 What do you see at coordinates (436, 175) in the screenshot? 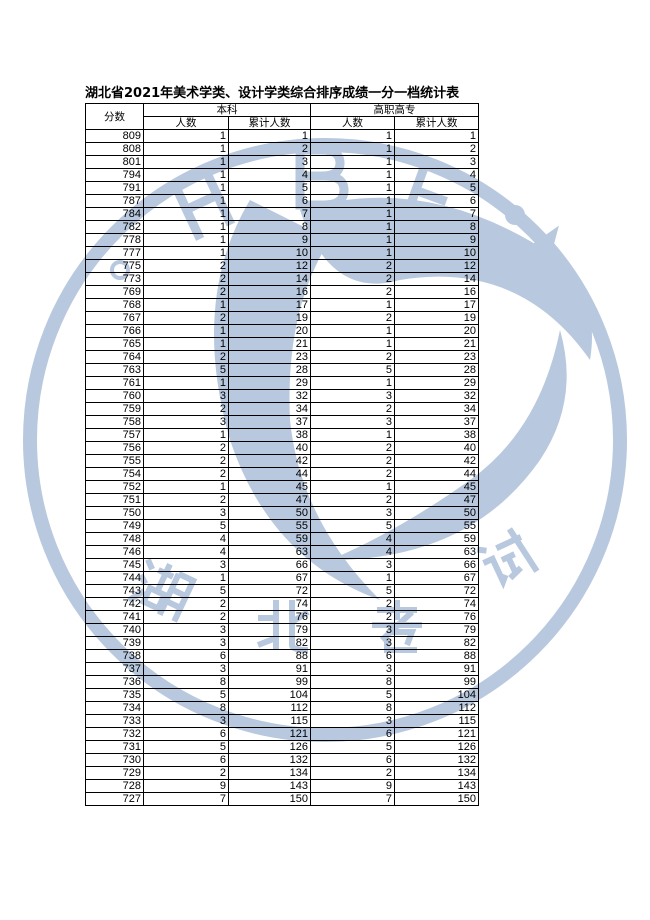
I see `vocational-cumulative-cell: 4` at bounding box center [436, 175].